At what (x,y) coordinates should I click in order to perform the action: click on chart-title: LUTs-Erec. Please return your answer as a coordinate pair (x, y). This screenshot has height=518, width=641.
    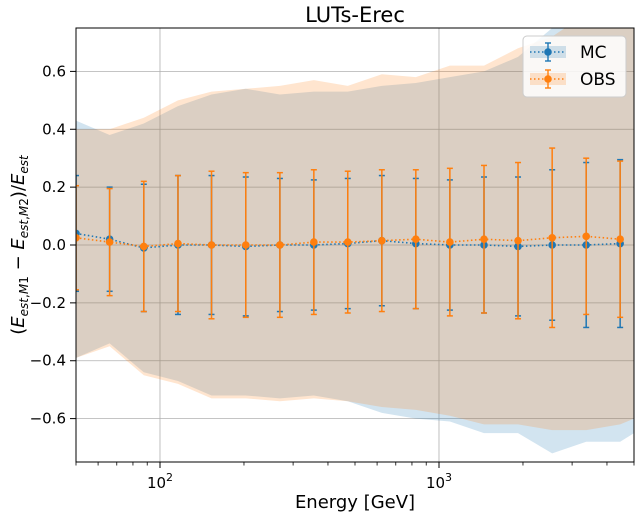
    Looking at the image, I should click on (355, 15).